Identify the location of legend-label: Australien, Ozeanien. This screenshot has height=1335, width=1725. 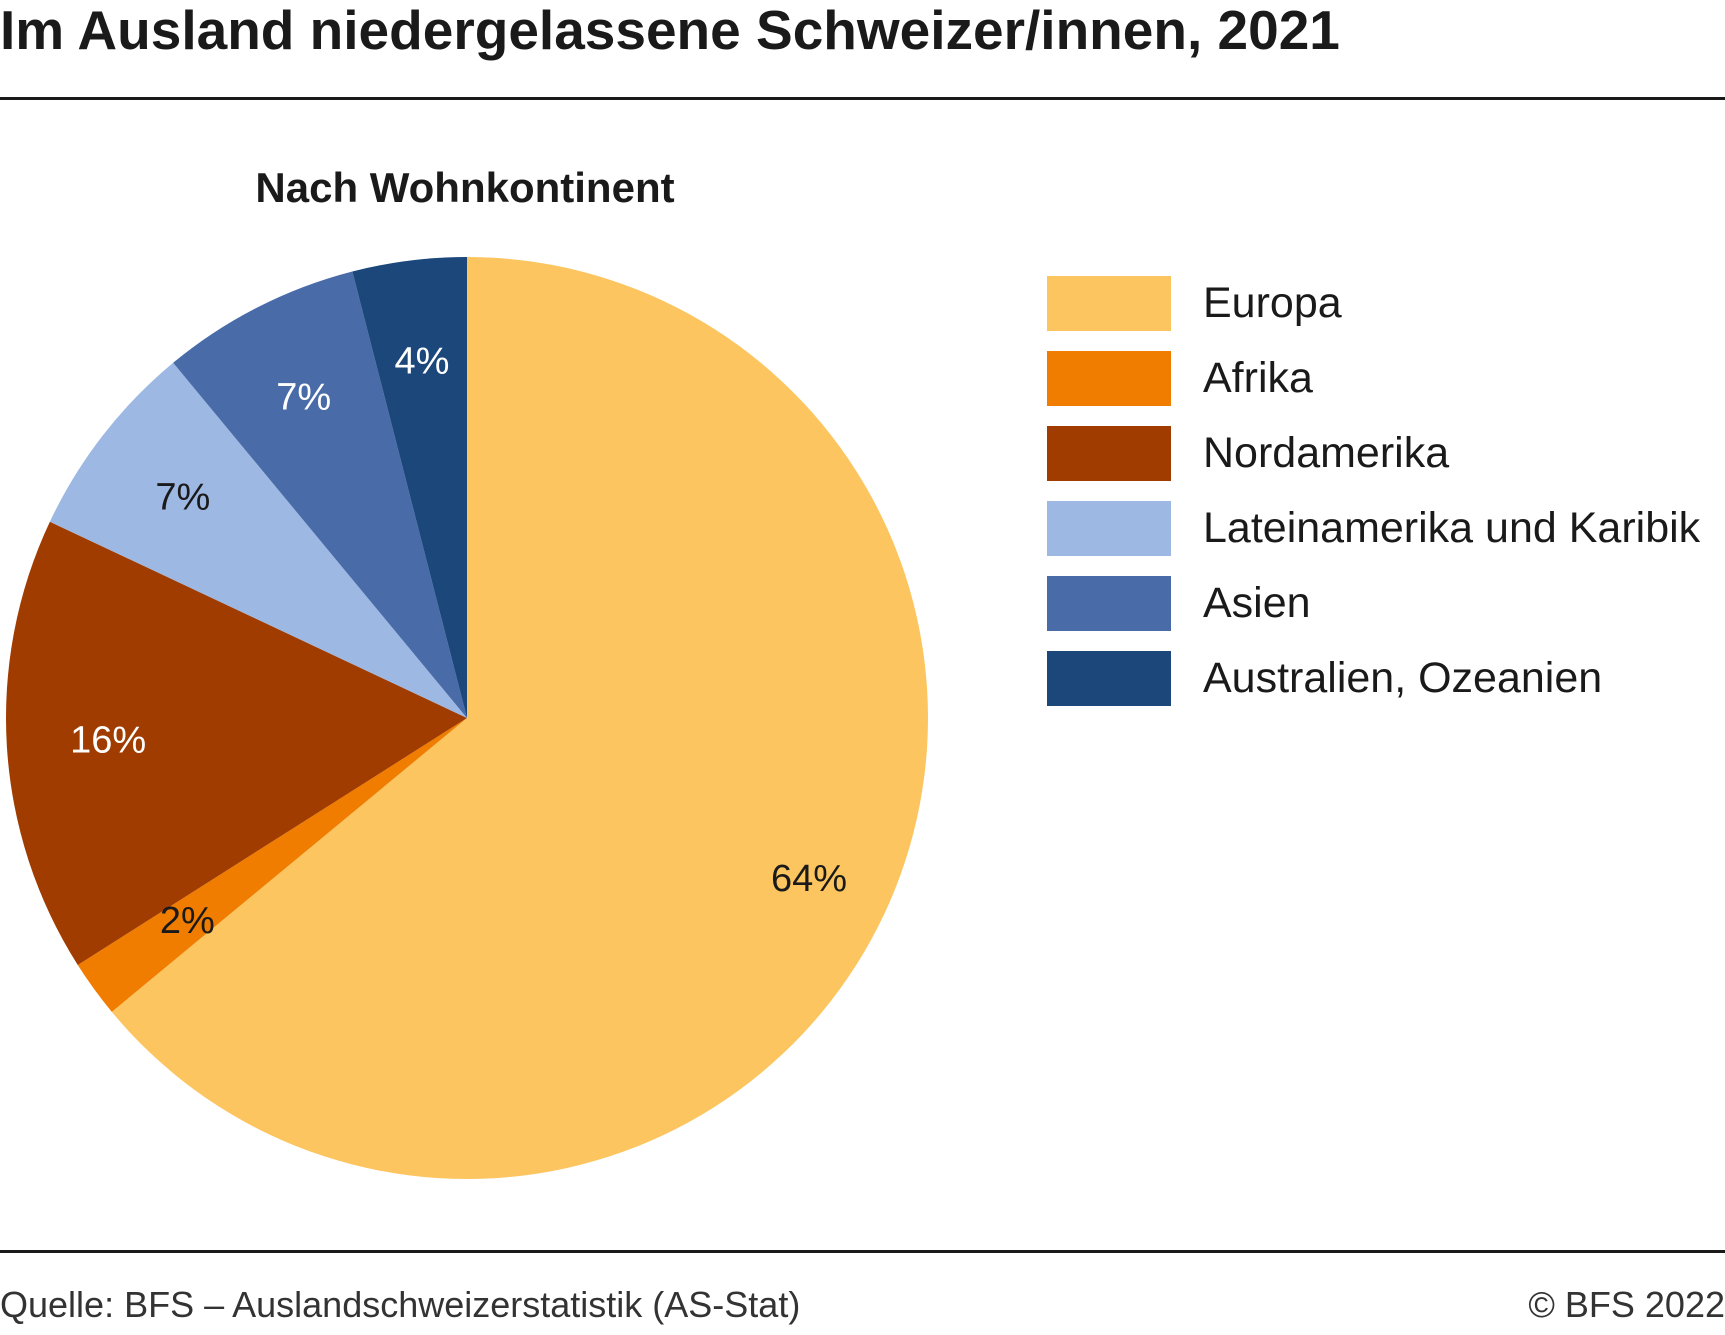
(1403, 678).